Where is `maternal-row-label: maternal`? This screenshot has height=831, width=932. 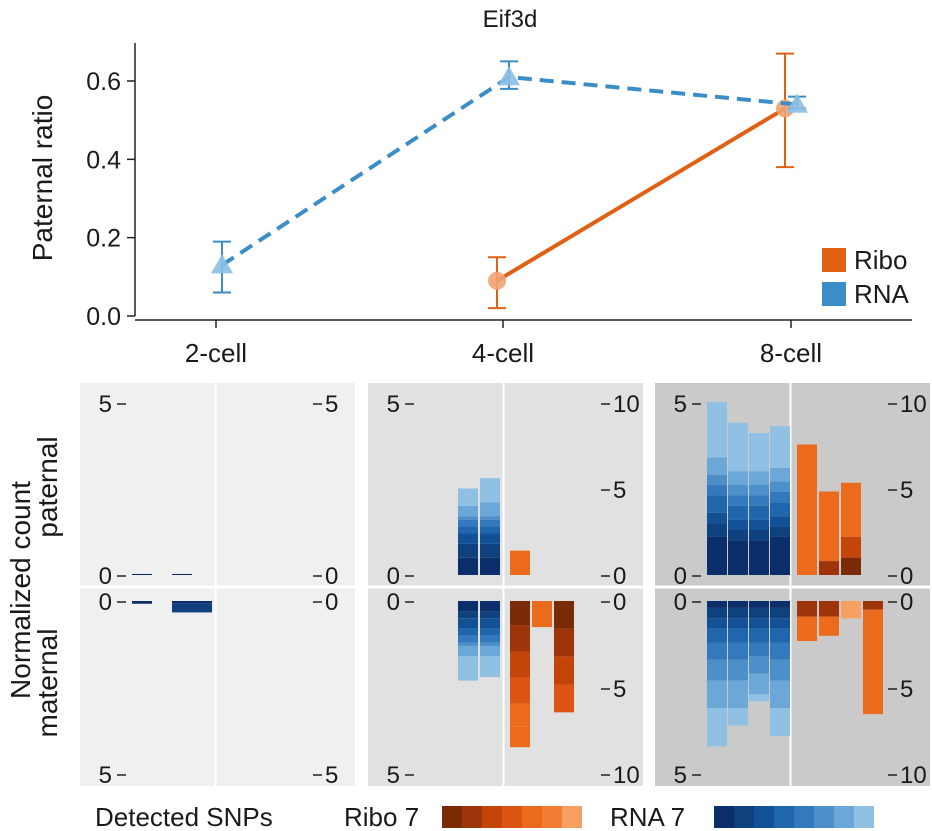 maternal-row-label: maternal is located at coordinates (47, 683).